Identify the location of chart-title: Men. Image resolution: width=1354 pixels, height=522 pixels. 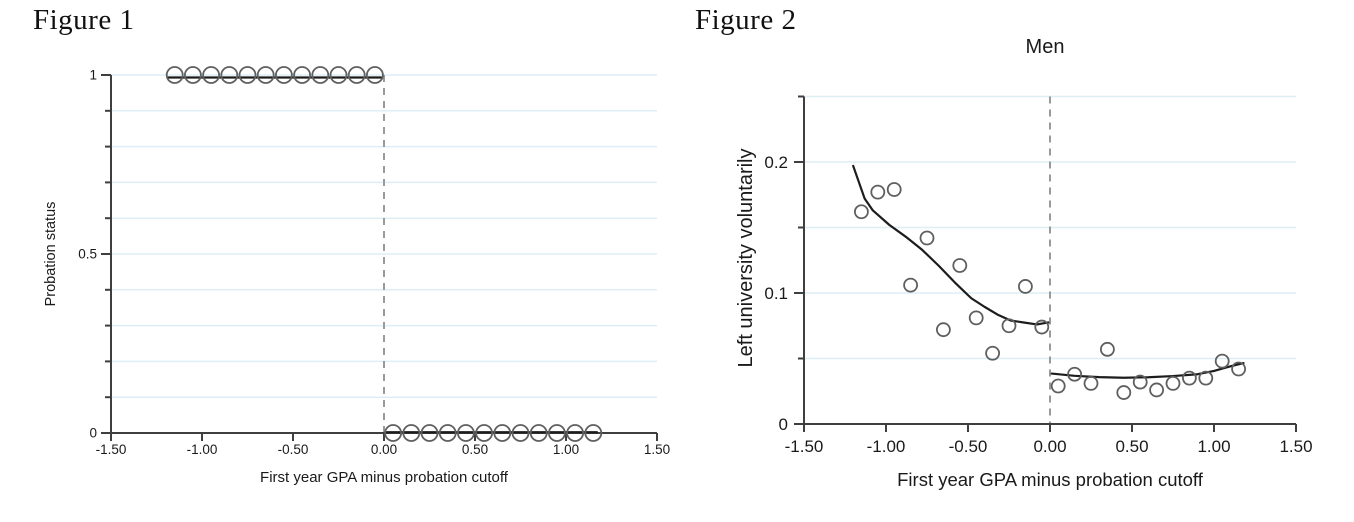
(1045, 47).